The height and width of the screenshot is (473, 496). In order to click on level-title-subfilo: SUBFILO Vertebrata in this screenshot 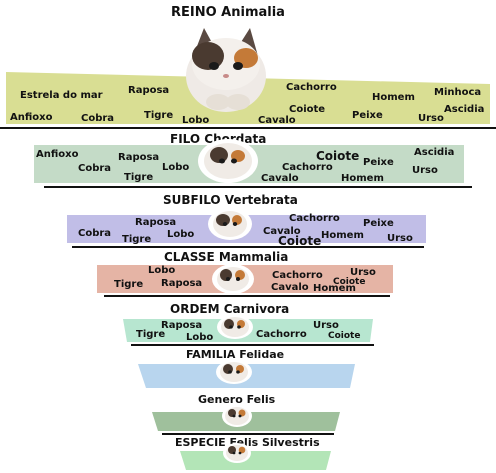, I will do `click(230, 200)`.